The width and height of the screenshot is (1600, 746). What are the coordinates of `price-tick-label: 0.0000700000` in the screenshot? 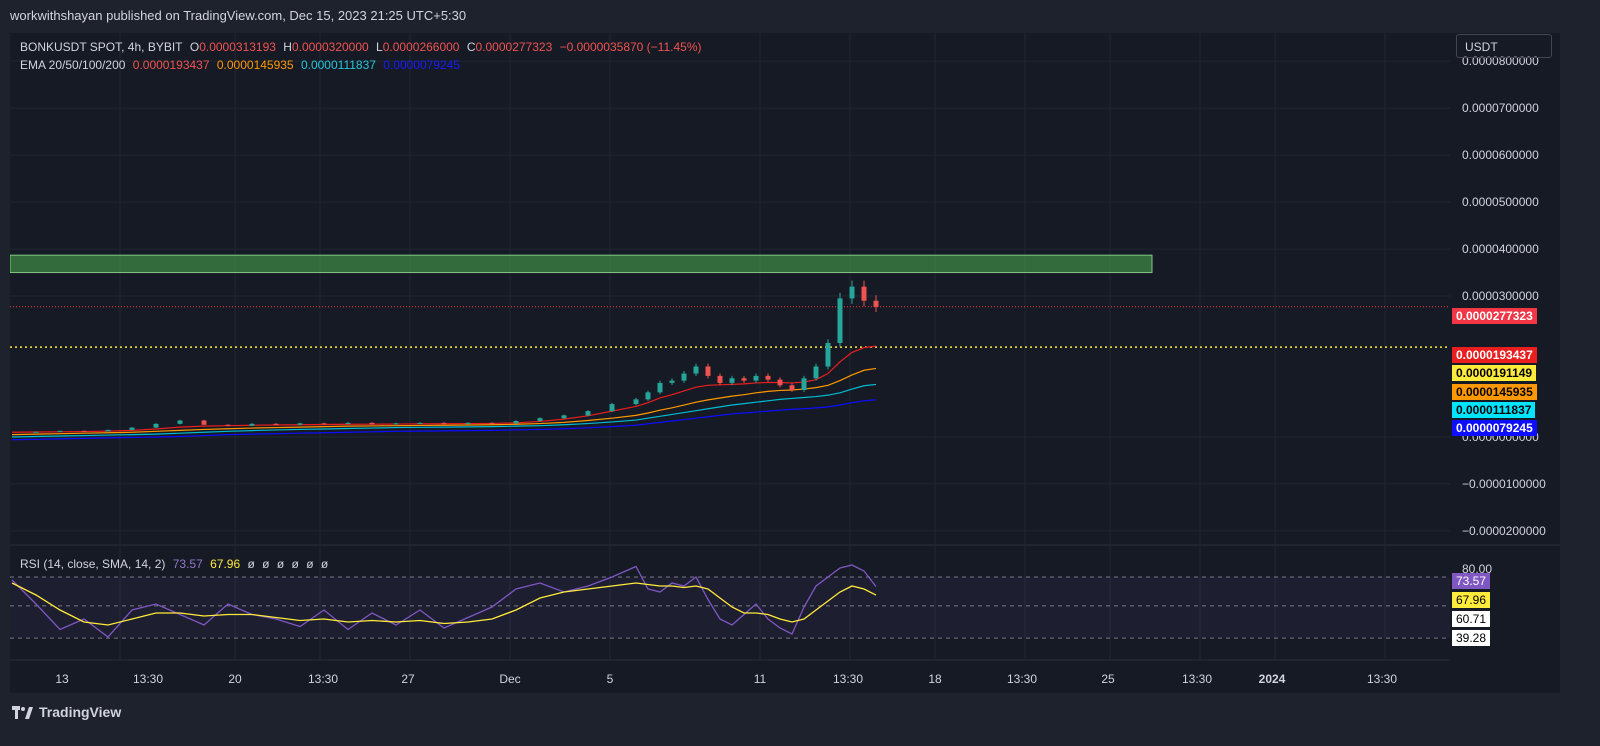 It's located at (1500, 108).